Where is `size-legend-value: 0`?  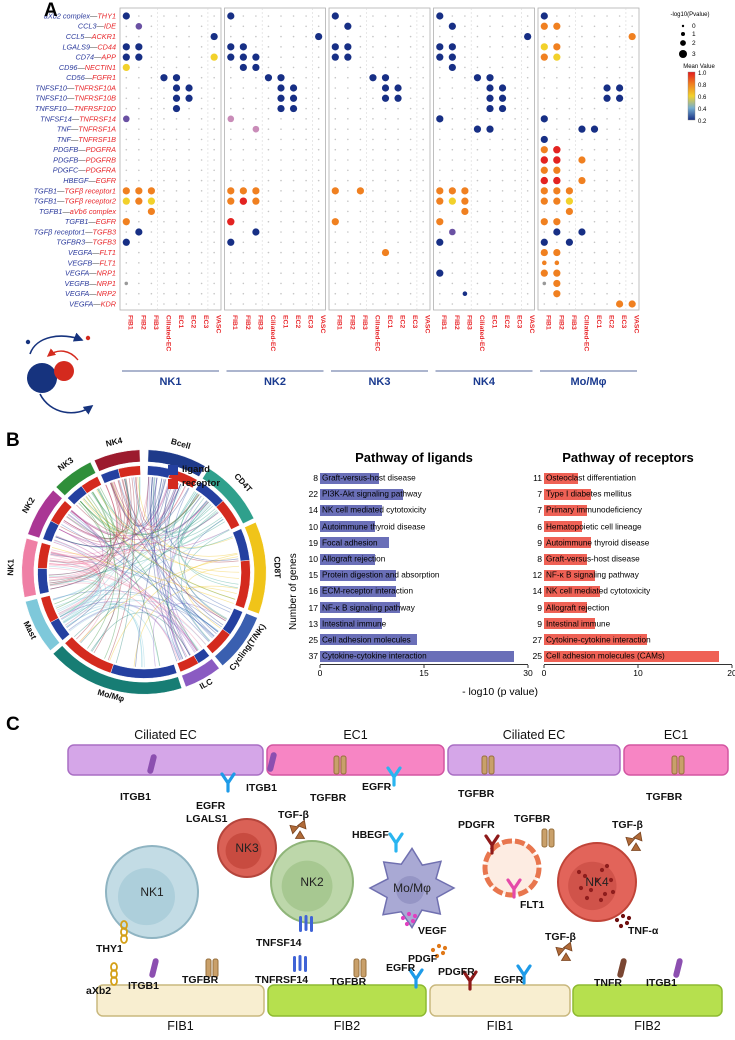 size-legend-value: 0 is located at coordinates (694, 26).